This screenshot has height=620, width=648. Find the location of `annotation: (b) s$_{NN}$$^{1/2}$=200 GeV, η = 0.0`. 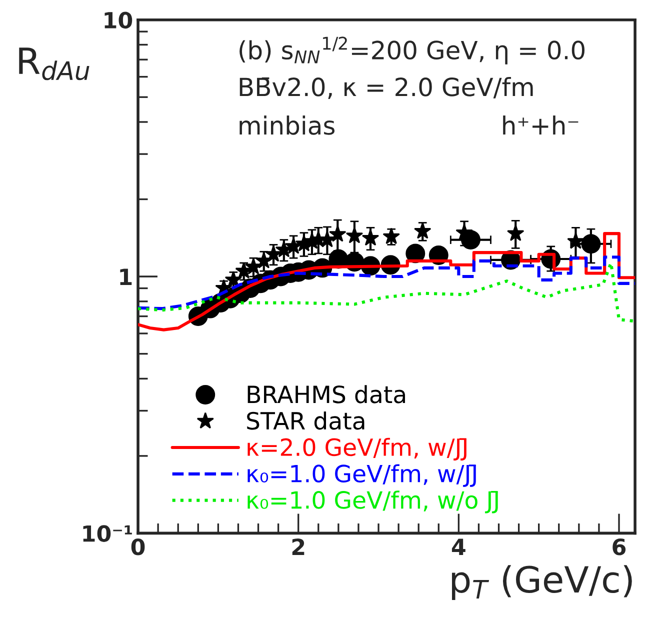

annotation: (b) s$_{NN}$$^{1/2}$=200 GeV, η = 0.0 is located at coordinates (412, 50).